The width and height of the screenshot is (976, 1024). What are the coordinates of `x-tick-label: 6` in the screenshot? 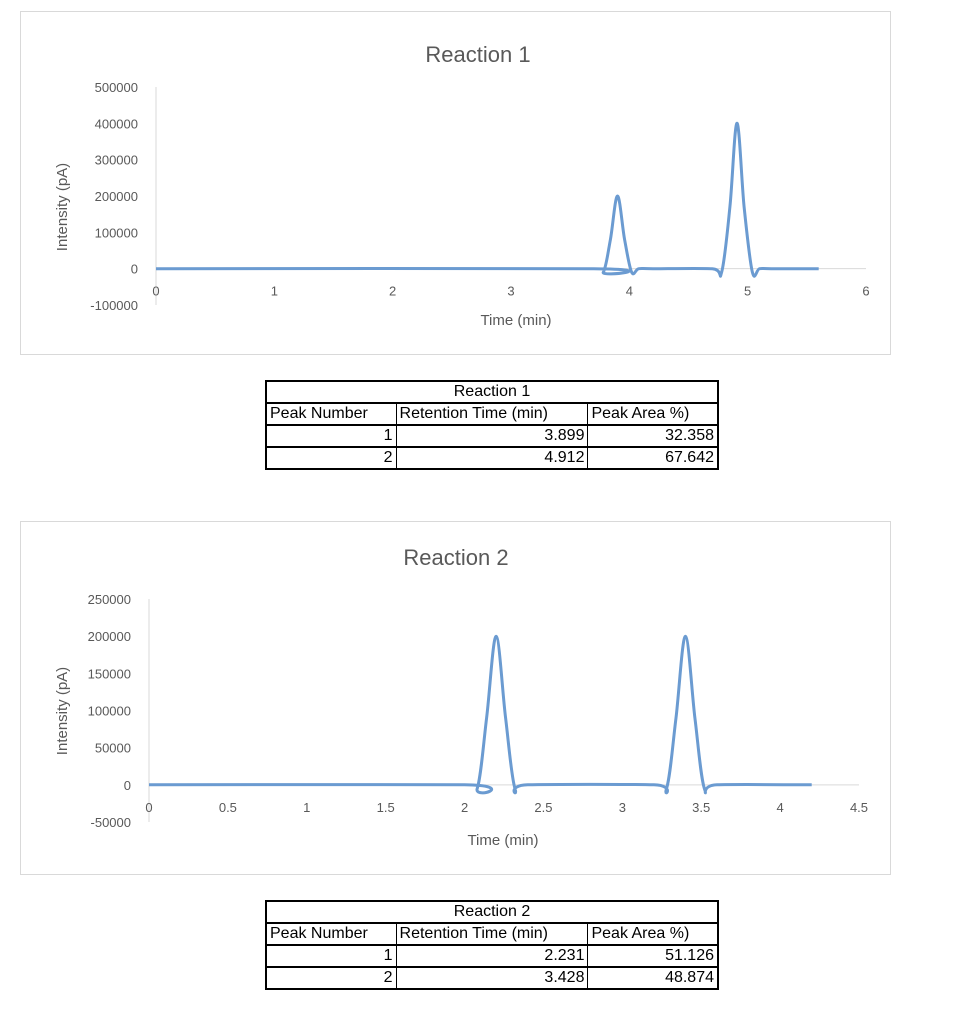 It's located at (865, 291).